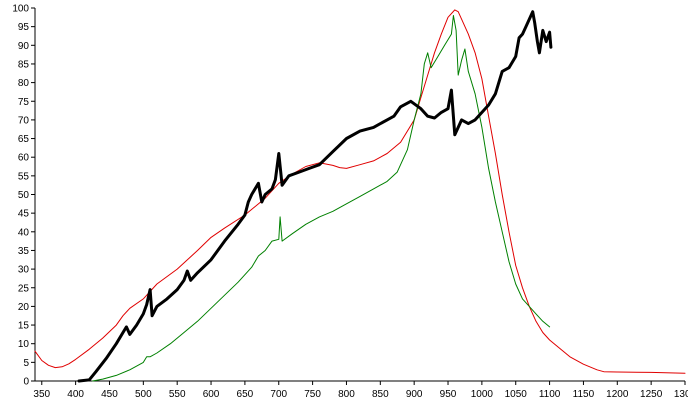  What do you see at coordinates (24, 251) in the screenshot?
I see `y-tick-label: 35` at bounding box center [24, 251].